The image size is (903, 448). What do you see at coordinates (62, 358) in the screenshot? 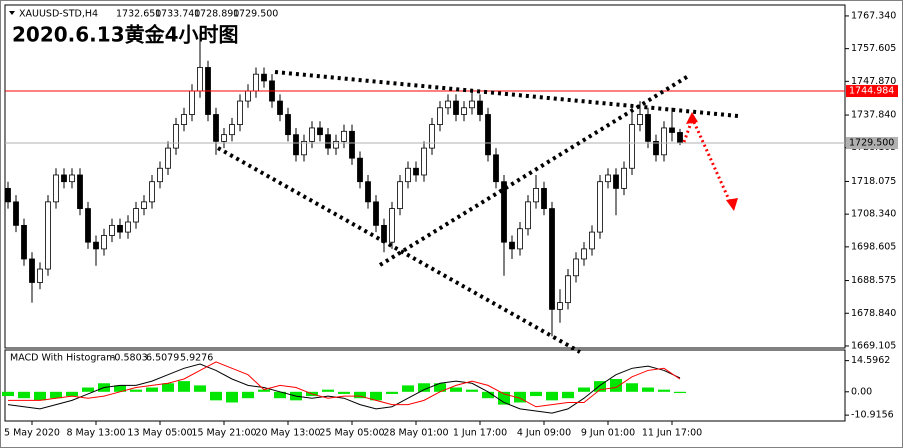
I see `macd-label: MACD With Histogram` at bounding box center [62, 358].